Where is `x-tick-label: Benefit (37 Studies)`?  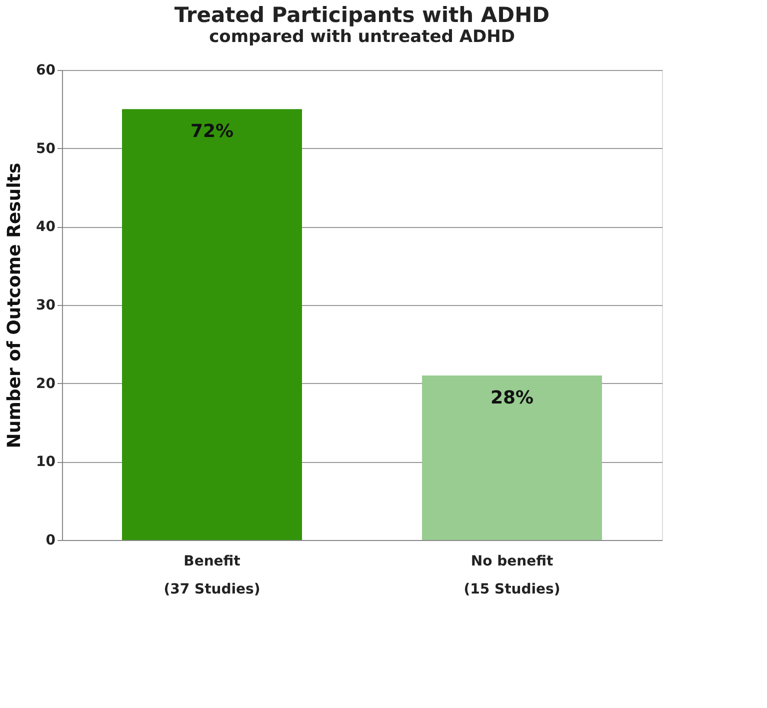 x-tick-label: Benefit (37 Studies) is located at coordinates (212, 576).